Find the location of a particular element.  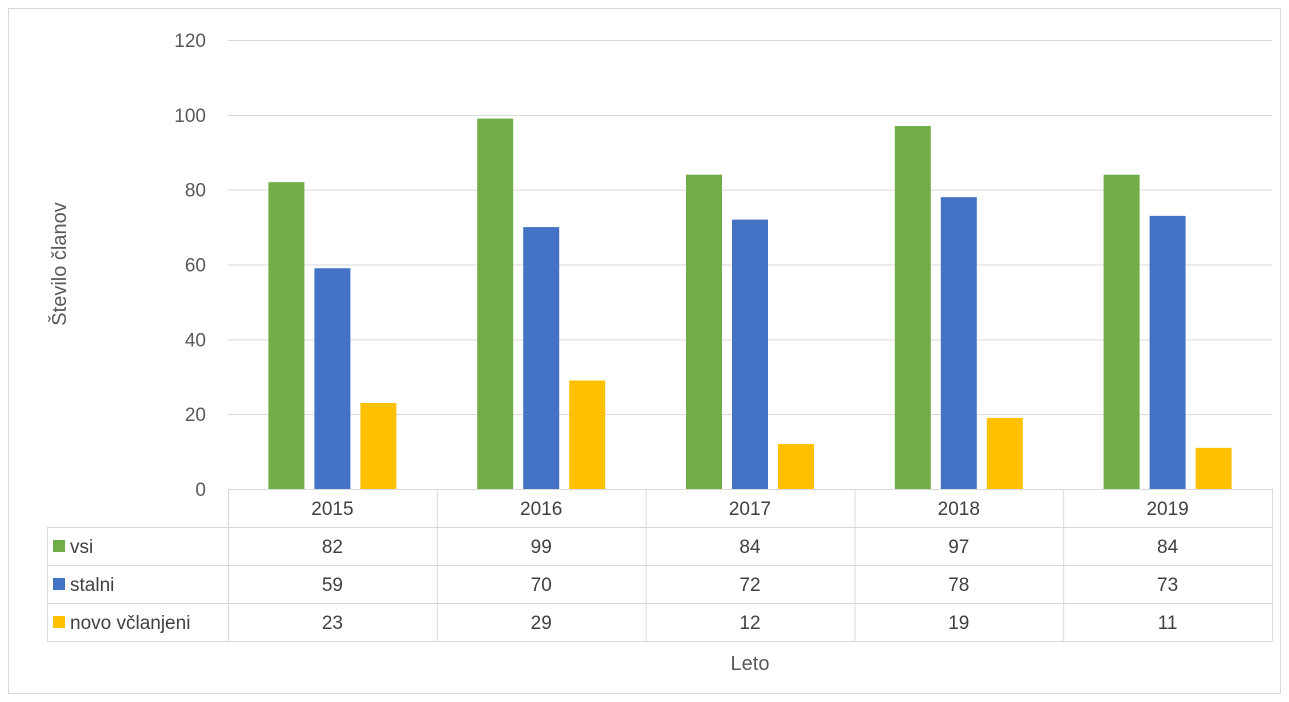

axis-labels: 0 20 40 60 80 100 120 is located at coordinates (190, 266).